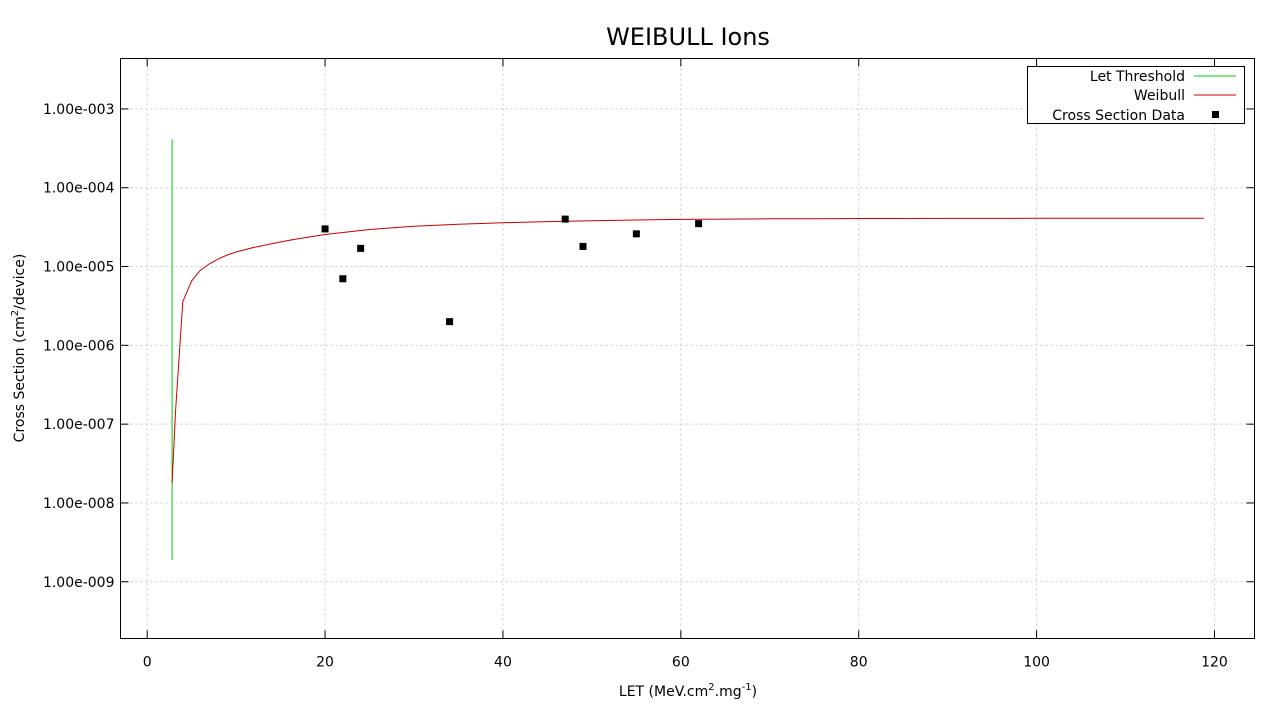  What do you see at coordinates (147, 663) in the screenshot?
I see `x-tick-label: 0` at bounding box center [147, 663].